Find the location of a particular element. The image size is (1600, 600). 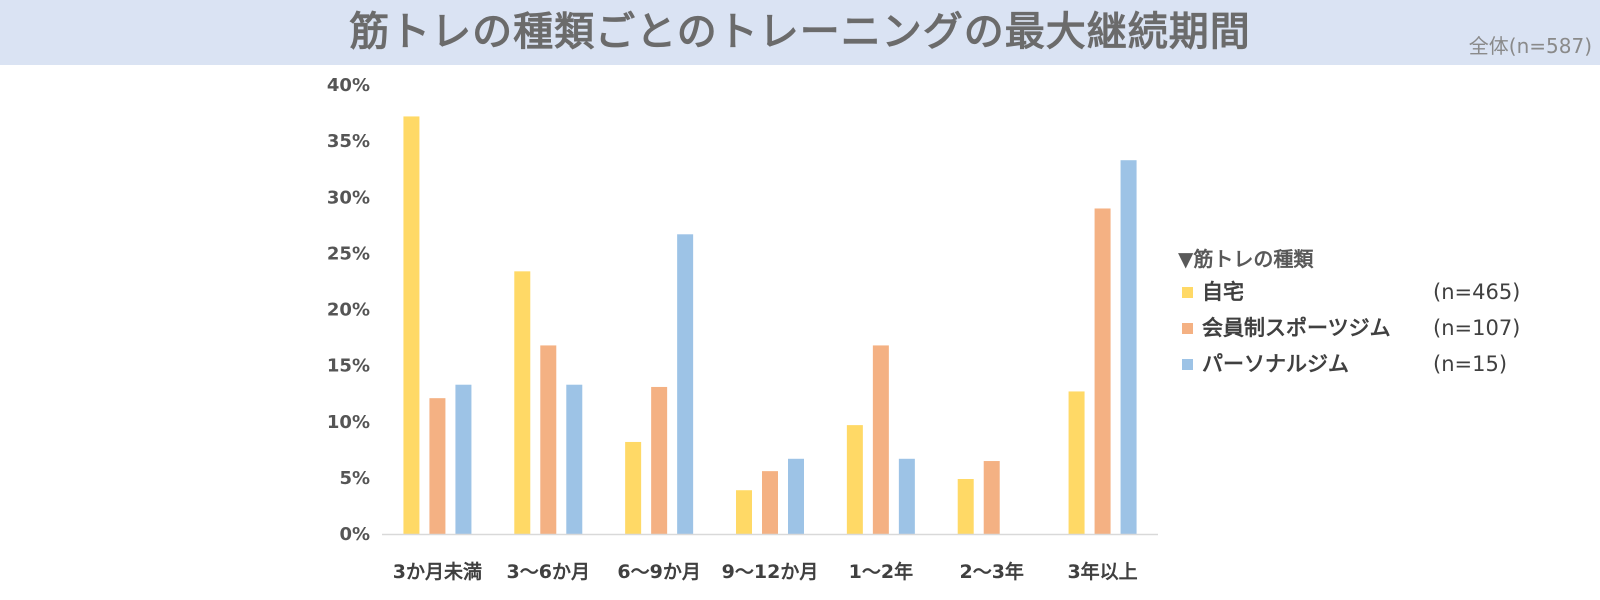

legend-swatch-home is located at coordinates (1187, 292).